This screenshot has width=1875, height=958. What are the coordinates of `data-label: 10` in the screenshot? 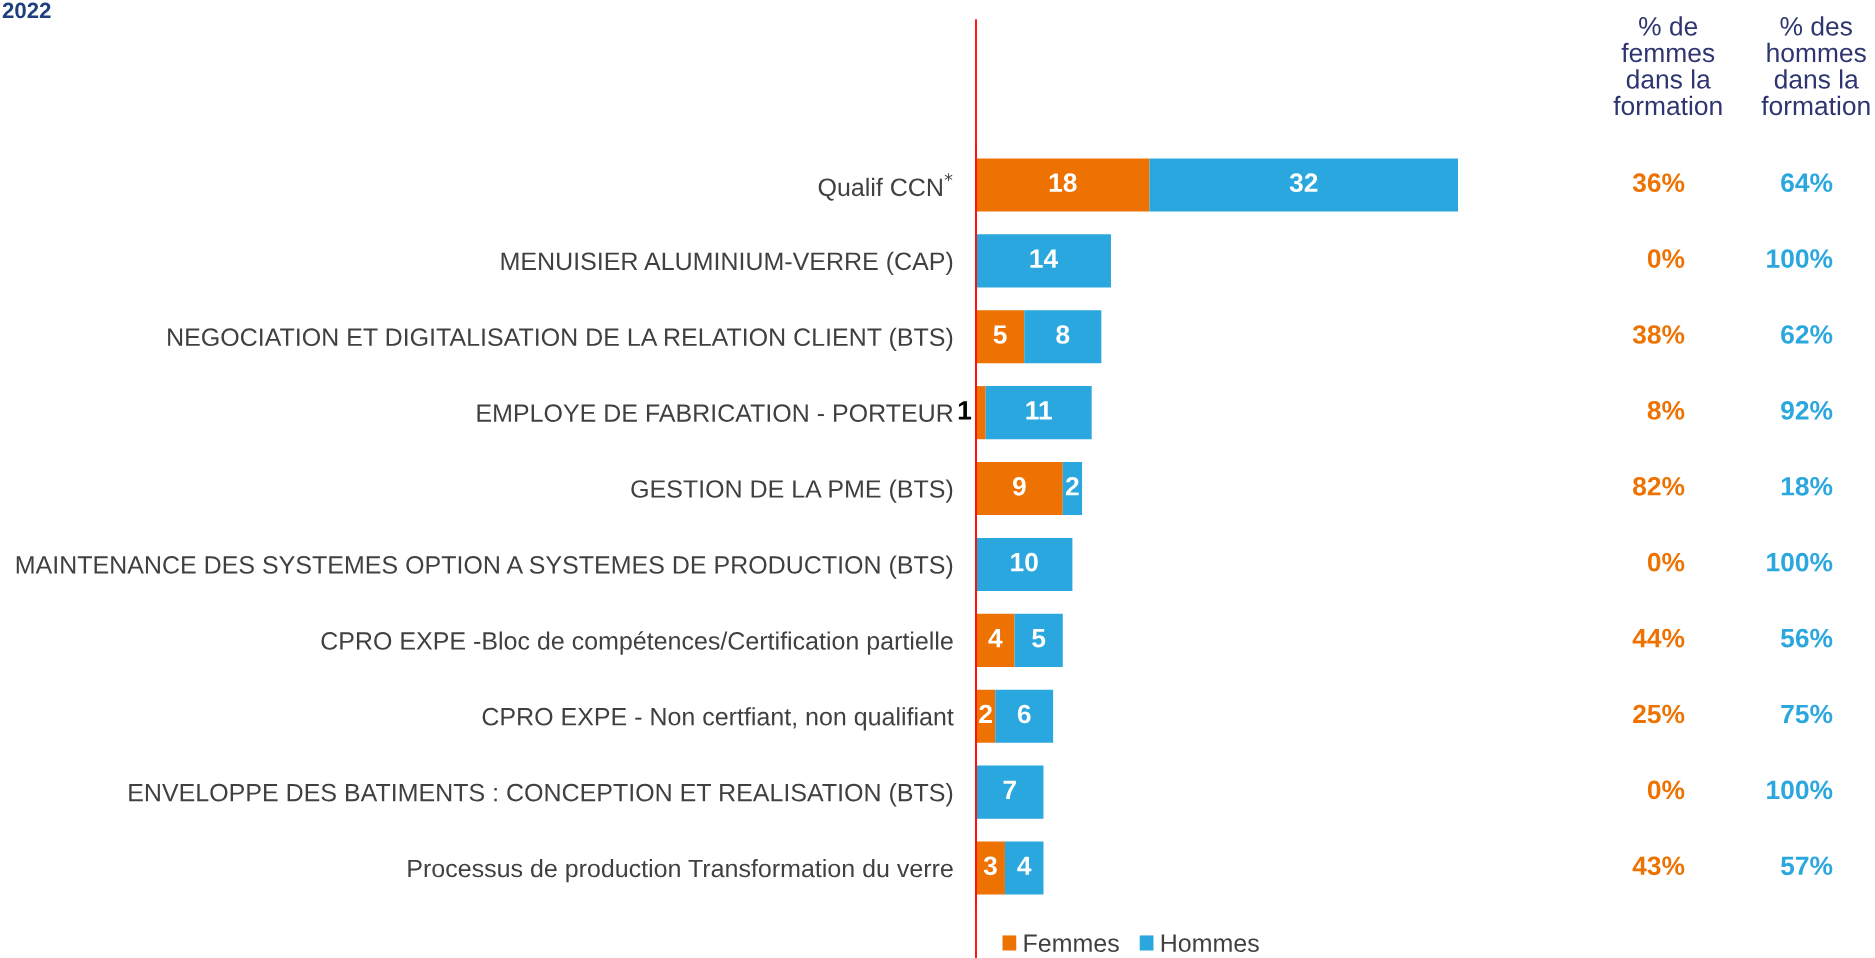 It's located at (1024, 562).